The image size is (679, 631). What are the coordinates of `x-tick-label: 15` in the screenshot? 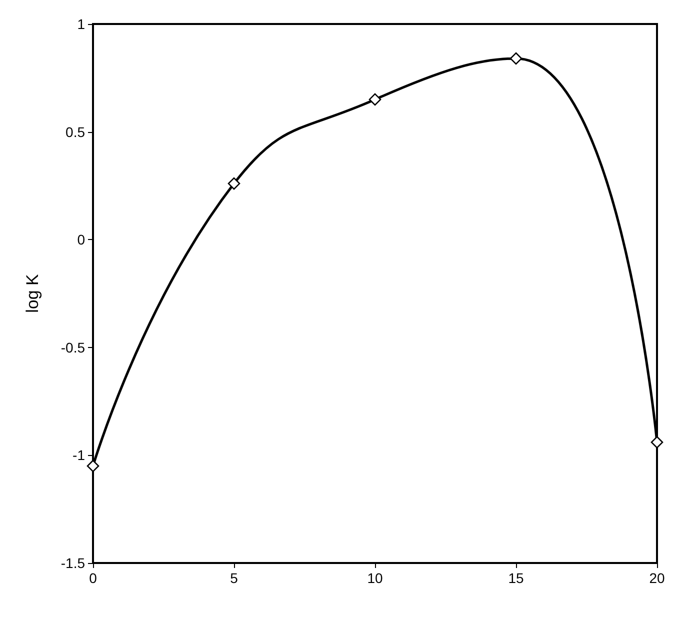 It's located at (516, 578).